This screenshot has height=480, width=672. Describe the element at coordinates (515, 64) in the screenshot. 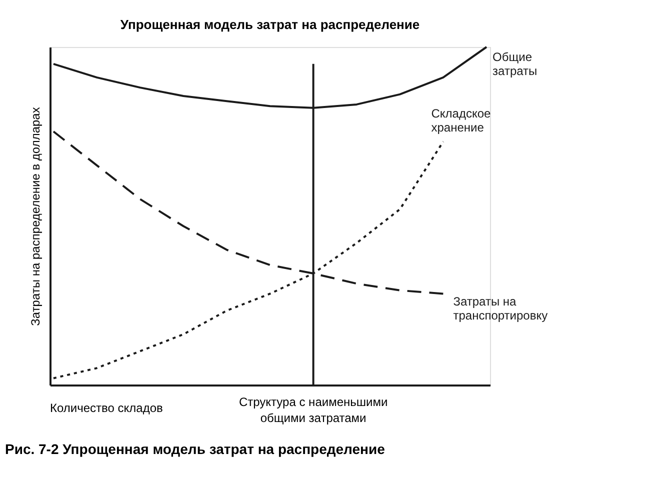

I see `series-label: Общие затраты` at that location.